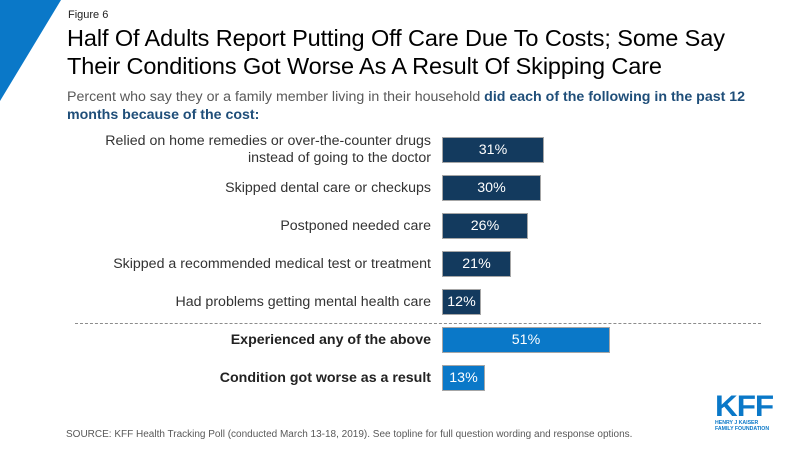 Image resolution: width=800 pixels, height=450 pixels. I want to click on bar-value-label: 26%, so click(485, 226).